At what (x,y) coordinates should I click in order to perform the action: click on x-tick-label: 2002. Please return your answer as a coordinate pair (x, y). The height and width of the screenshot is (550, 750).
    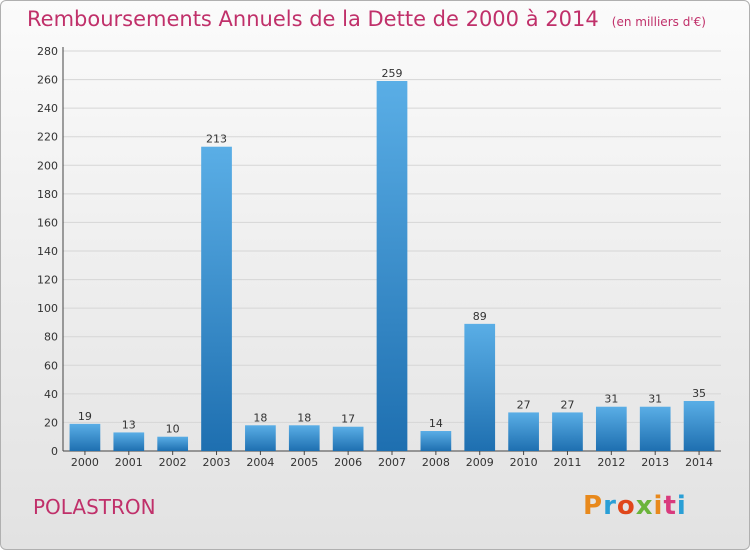
    Looking at the image, I should click on (173, 462).